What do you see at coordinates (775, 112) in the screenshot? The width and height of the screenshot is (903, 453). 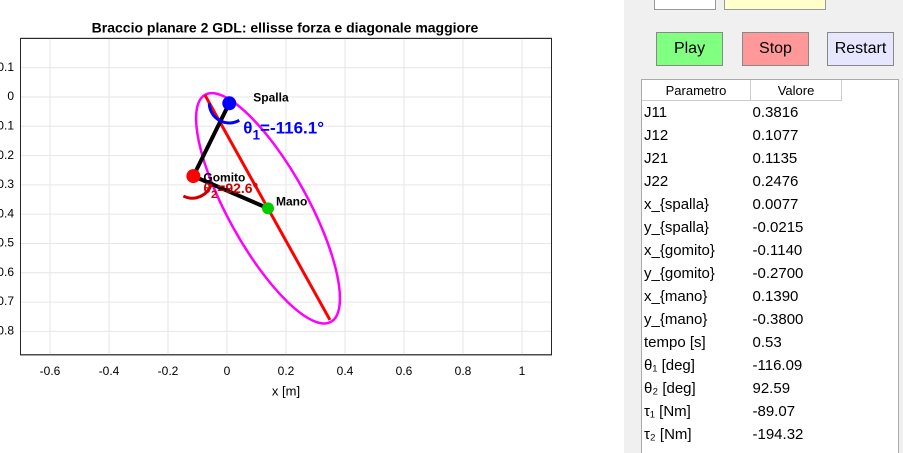 I see `value-cell: 0.3816` at bounding box center [775, 112].